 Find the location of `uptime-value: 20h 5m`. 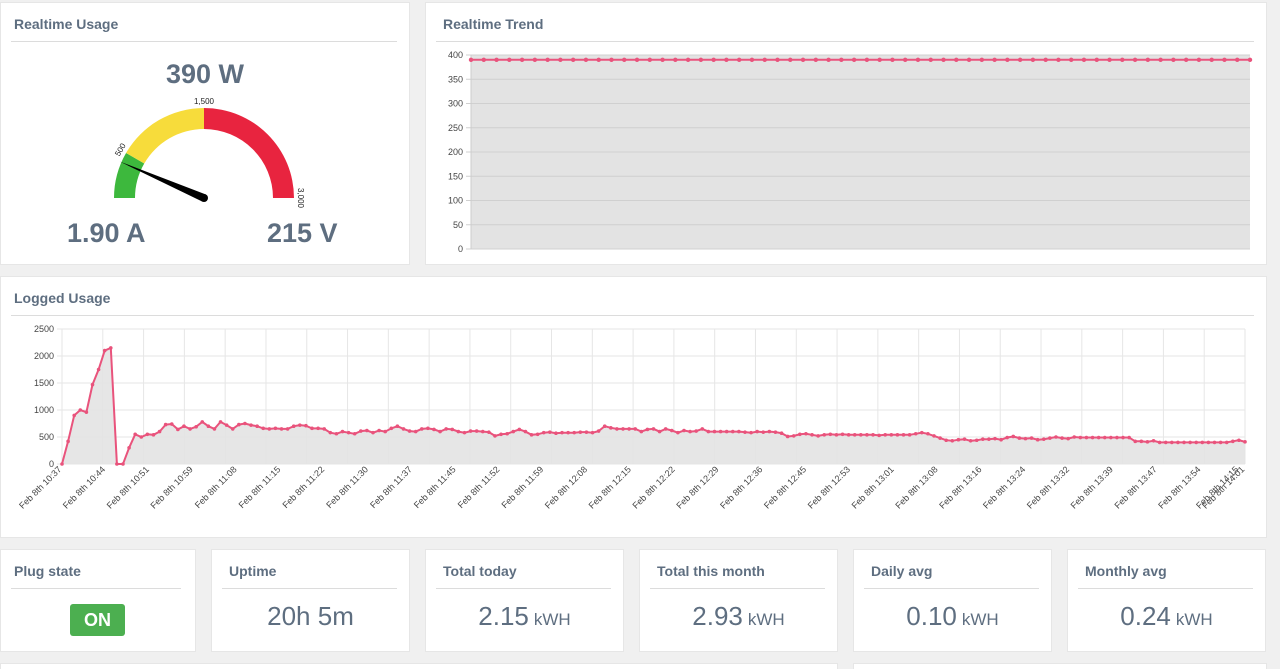

uptime-value: 20h 5m is located at coordinates (310, 616).